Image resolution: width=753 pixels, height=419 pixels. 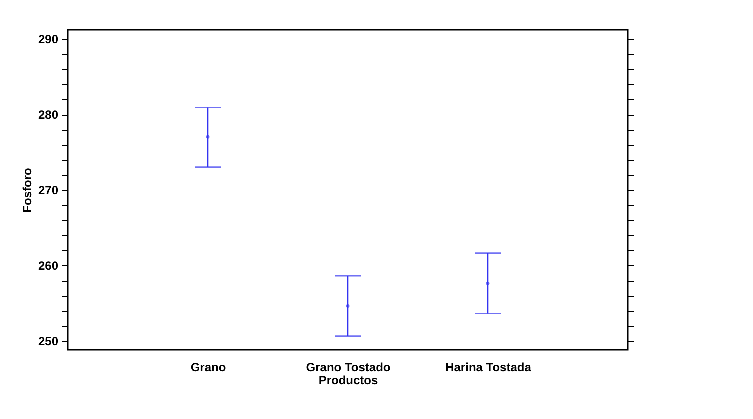 I want to click on x-tick-label: Grano Tostado, so click(x=348, y=367).